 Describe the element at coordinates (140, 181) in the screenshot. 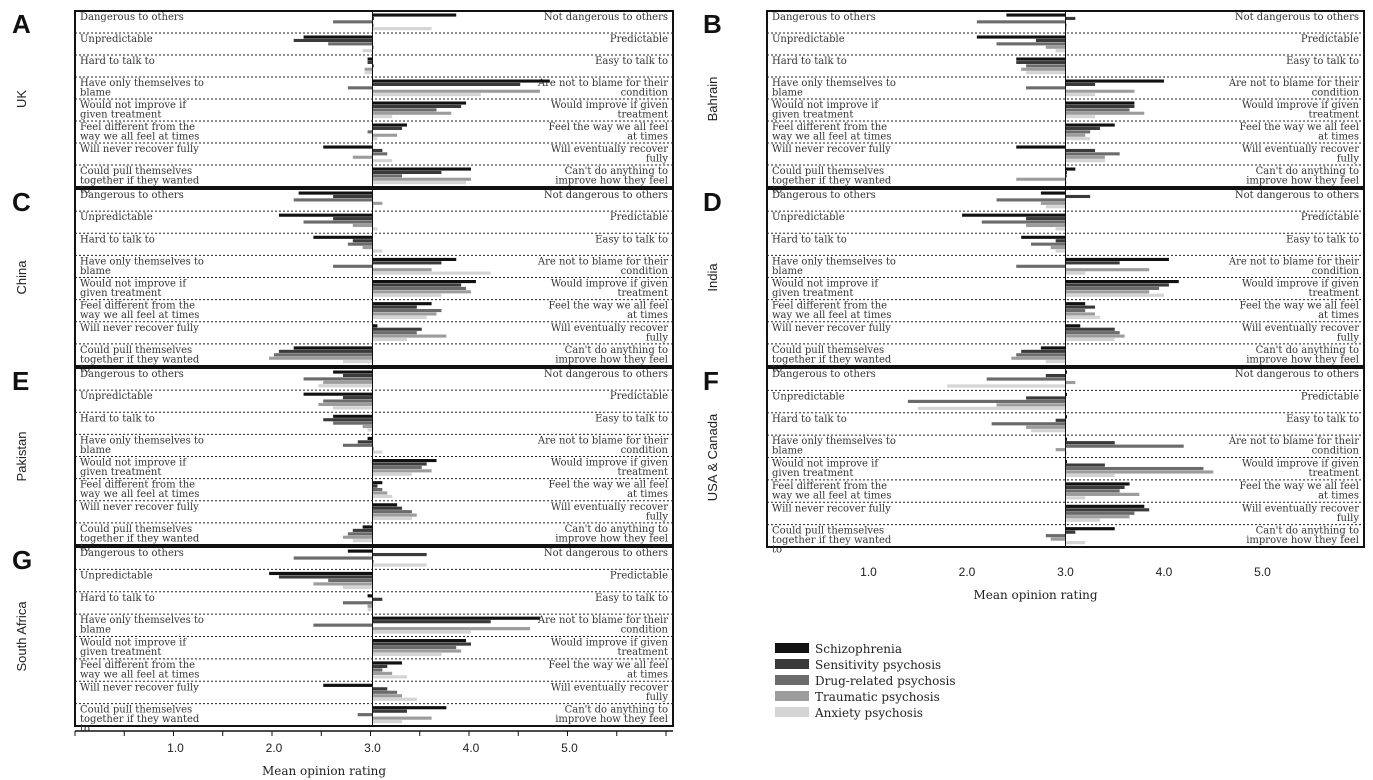

I see `left-label: together if they wanted` at that location.